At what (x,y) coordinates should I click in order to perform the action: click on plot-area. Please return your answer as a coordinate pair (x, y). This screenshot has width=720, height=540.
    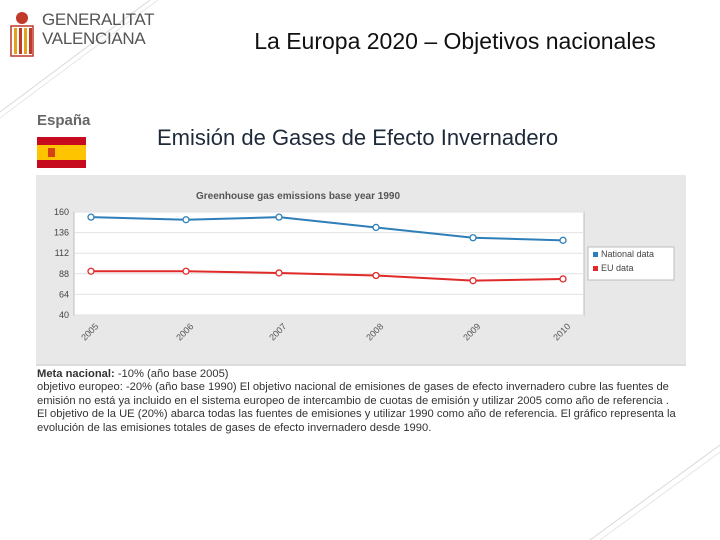
    Looking at the image, I should click on (329, 263).